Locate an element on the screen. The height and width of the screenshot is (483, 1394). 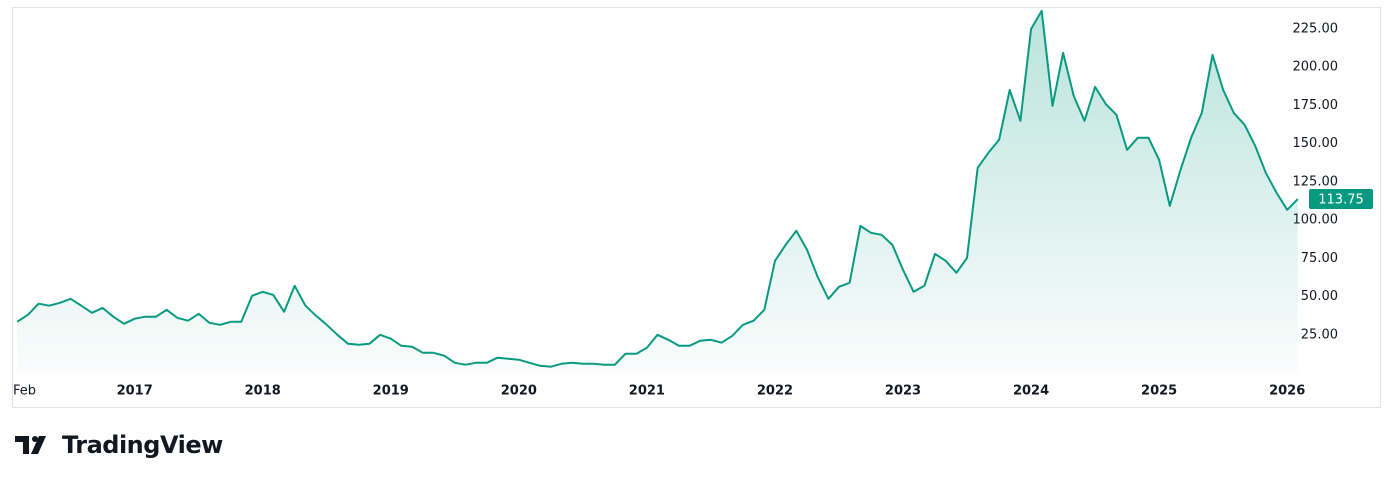
x-tick-label: 2025 is located at coordinates (1159, 391).